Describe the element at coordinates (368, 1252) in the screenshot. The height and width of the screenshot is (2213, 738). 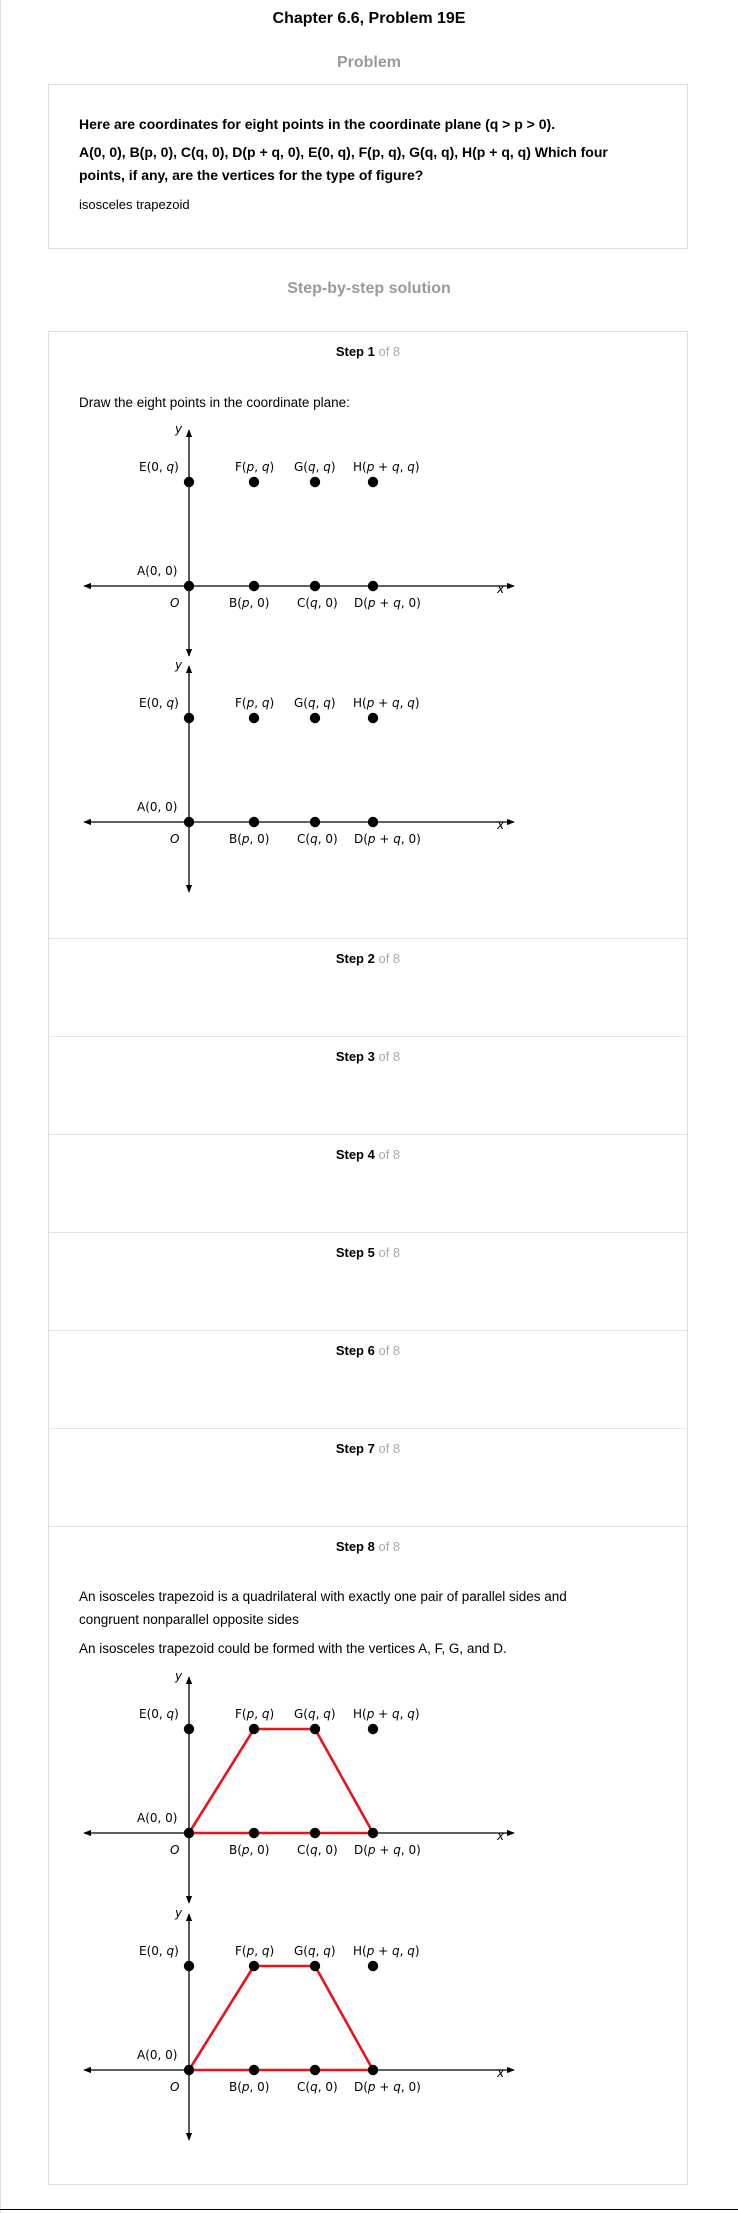
I see `step-5-header: Step 5 of 8` at that location.